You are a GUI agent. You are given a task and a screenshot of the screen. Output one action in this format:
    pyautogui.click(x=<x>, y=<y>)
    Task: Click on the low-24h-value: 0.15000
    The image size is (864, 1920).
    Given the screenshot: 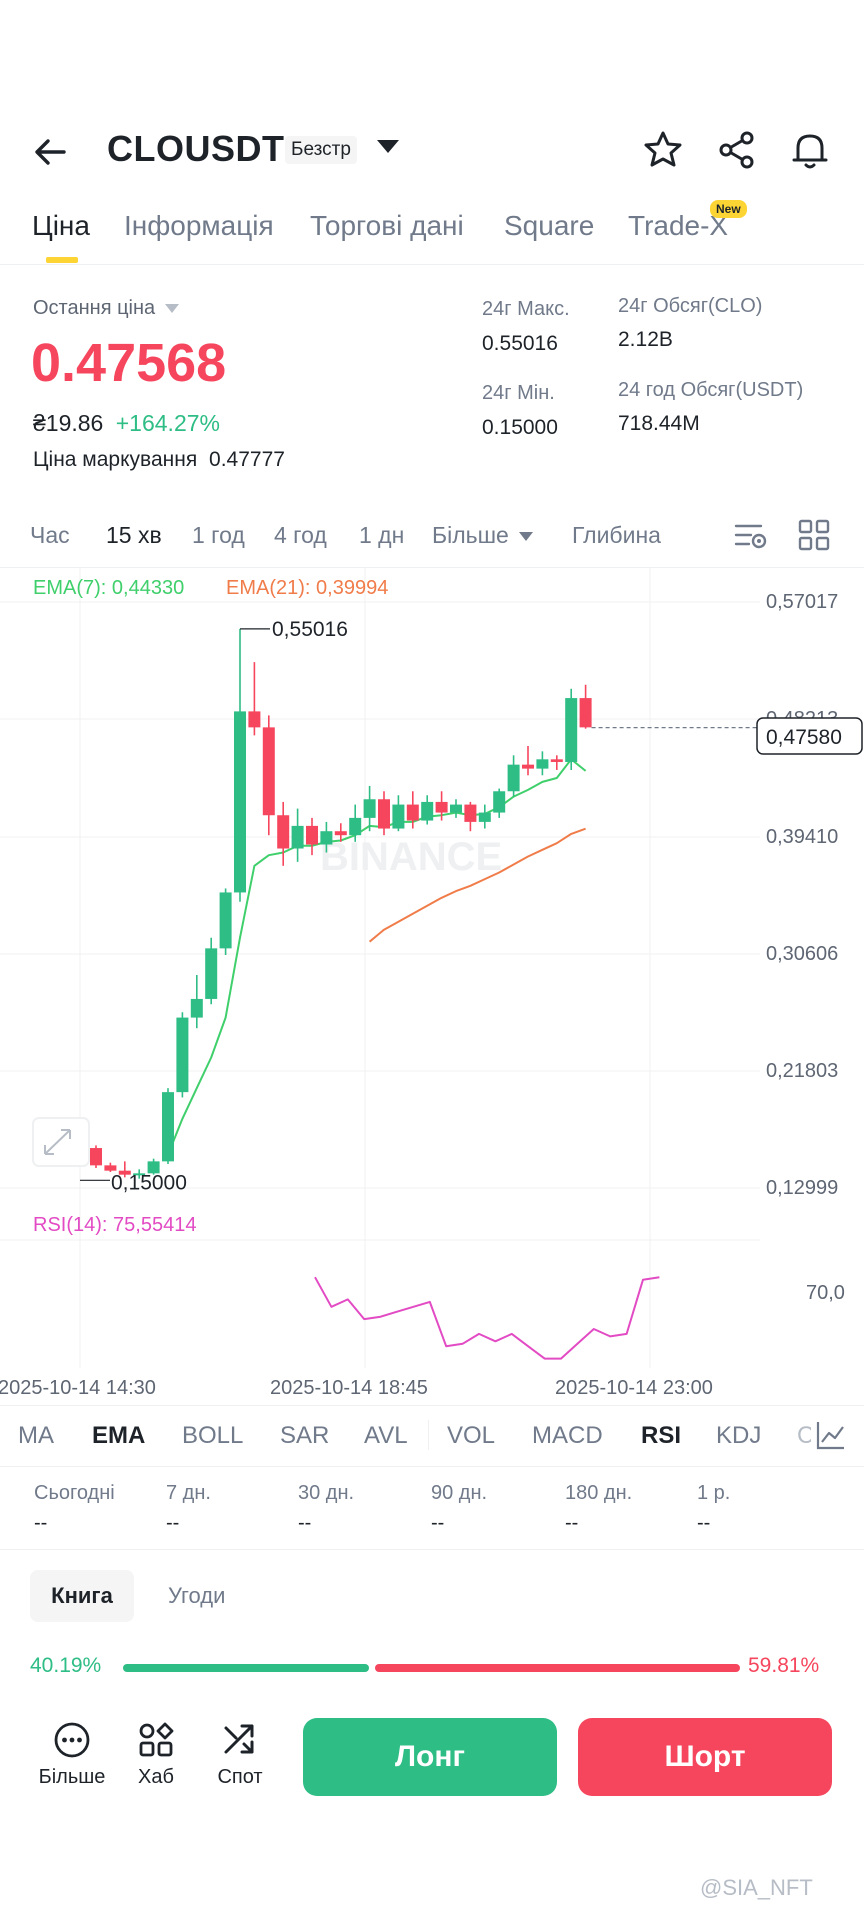 What is the action you would take?
    pyautogui.click(x=520, y=427)
    